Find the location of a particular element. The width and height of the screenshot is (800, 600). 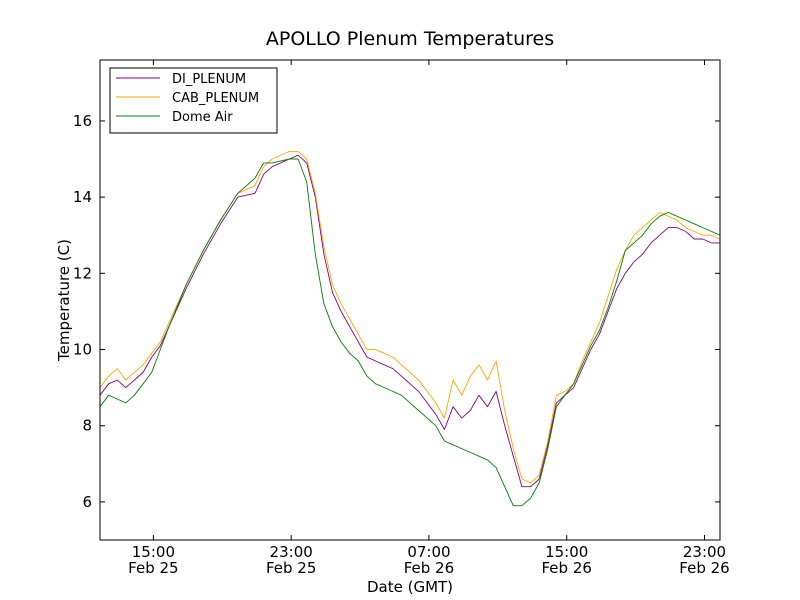

y-tick-label: 16 is located at coordinates (82, 121).